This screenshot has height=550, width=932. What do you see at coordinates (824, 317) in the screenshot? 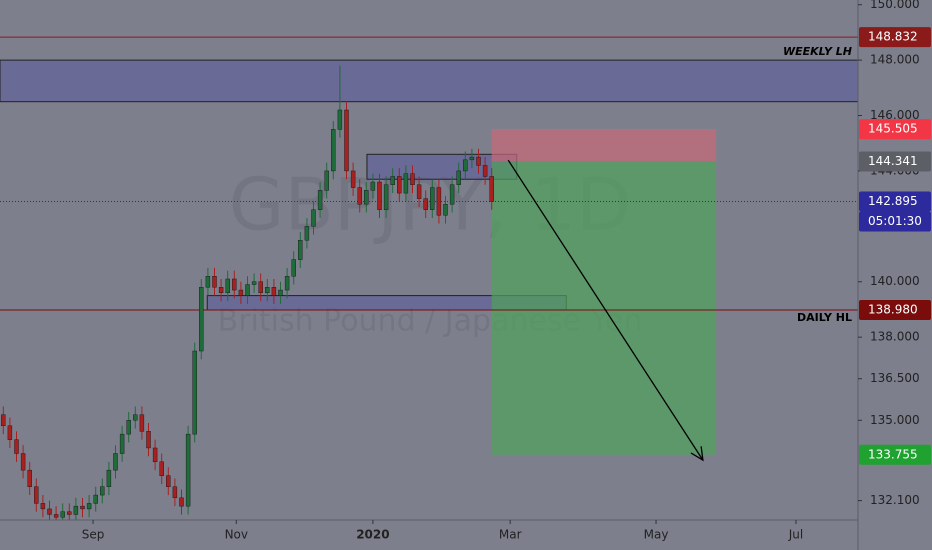
I see `annotation: DAILY HL` at bounding box center [824, 317].